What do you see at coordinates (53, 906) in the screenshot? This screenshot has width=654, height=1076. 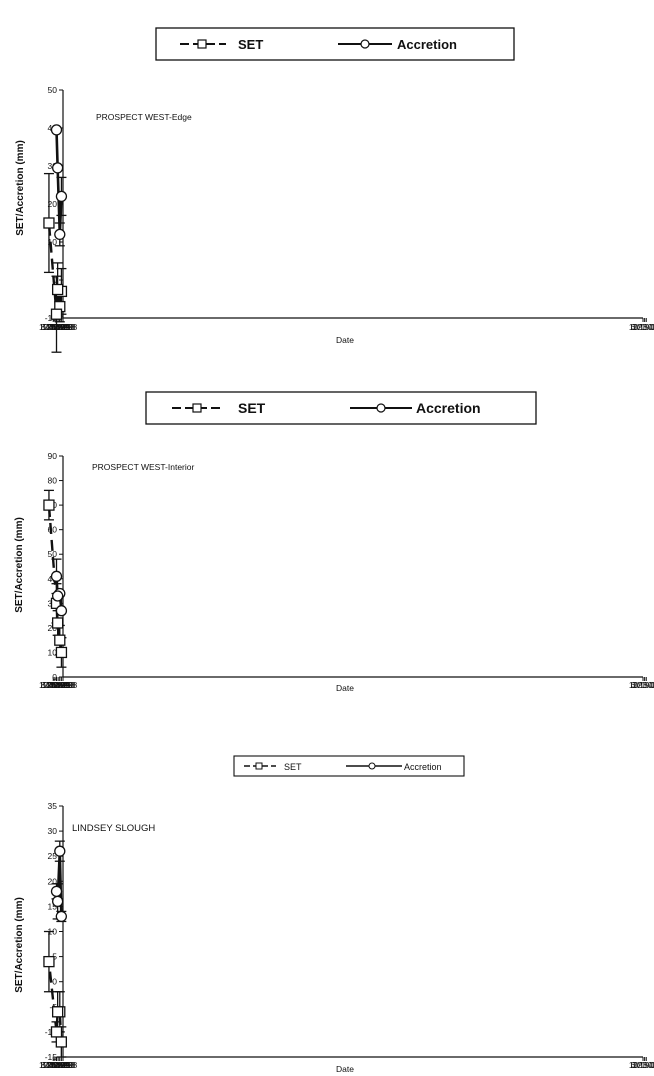 I see `y-tick-label: 15` at bounding box center [53, 906].